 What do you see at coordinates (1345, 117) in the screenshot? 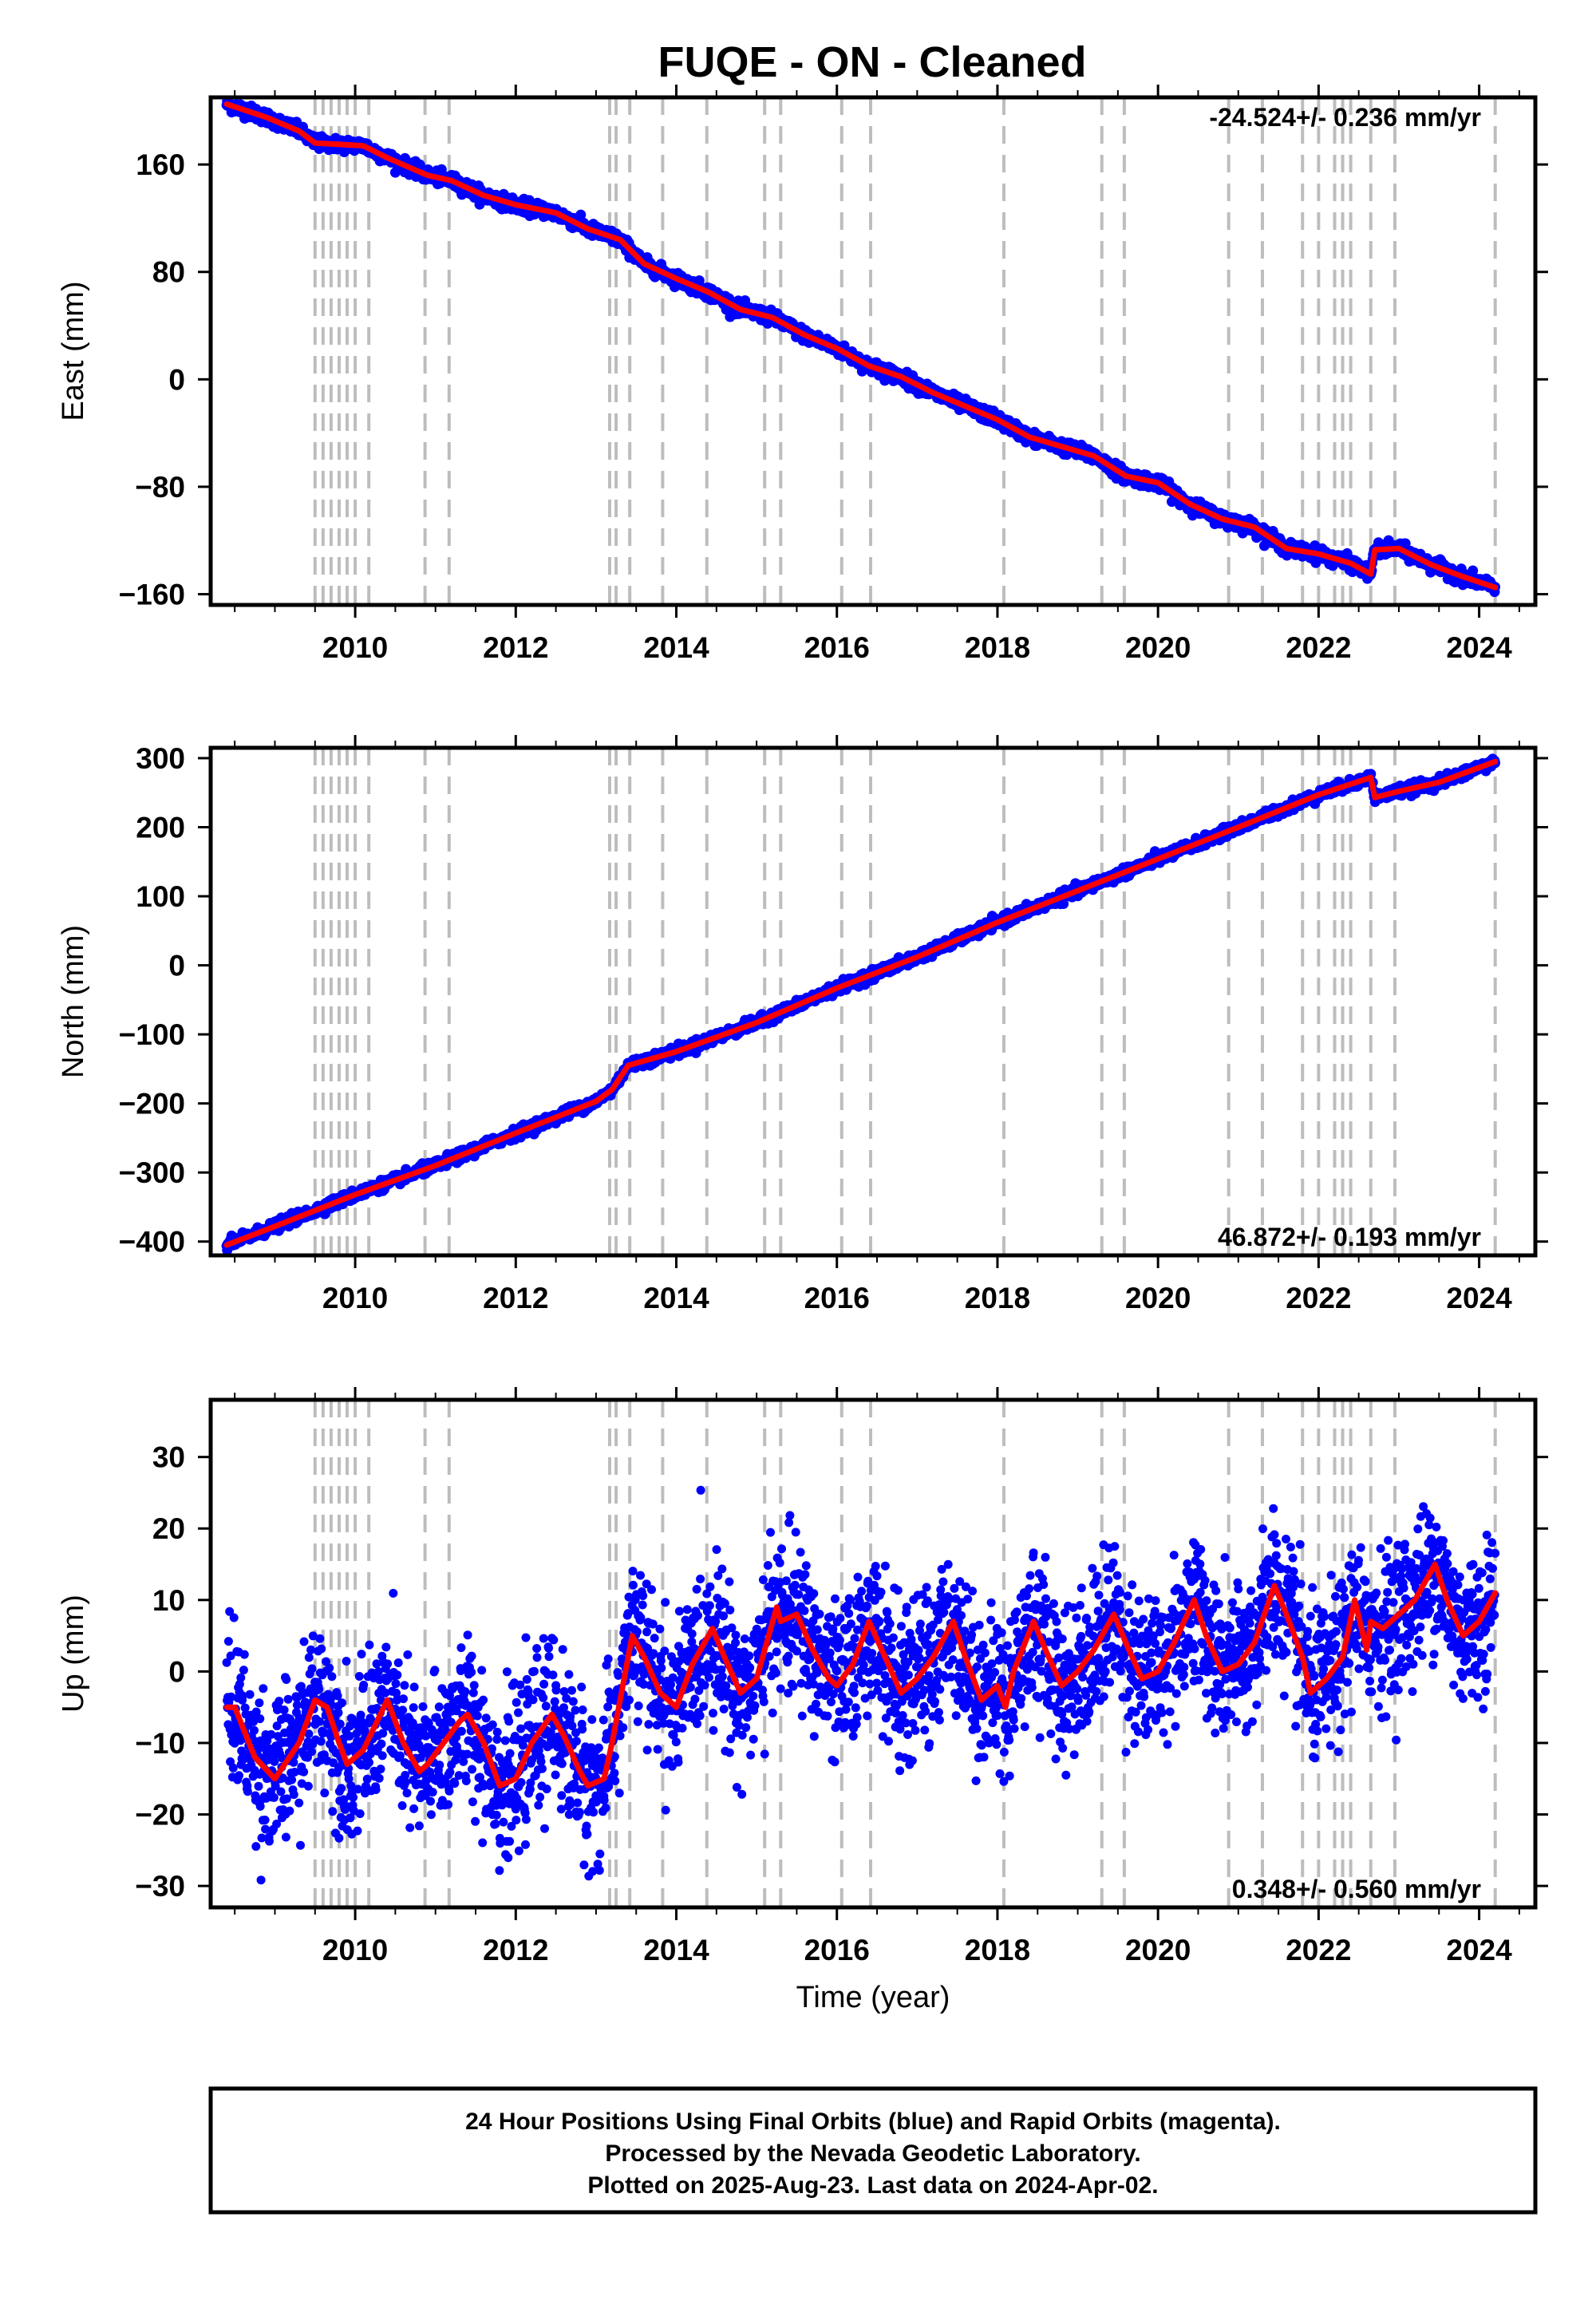
I see `rate-annotation: -24.524+/- 0.236 mm/yr` at bounding box center [1345, 117].